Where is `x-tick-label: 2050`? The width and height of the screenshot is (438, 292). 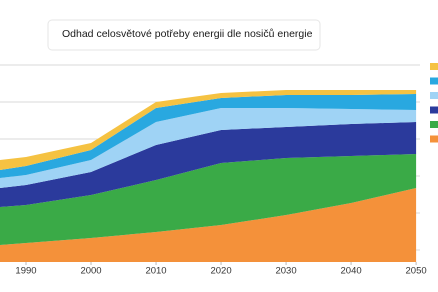
x-tick-label: 2050 is located at coordinates (416, 271).